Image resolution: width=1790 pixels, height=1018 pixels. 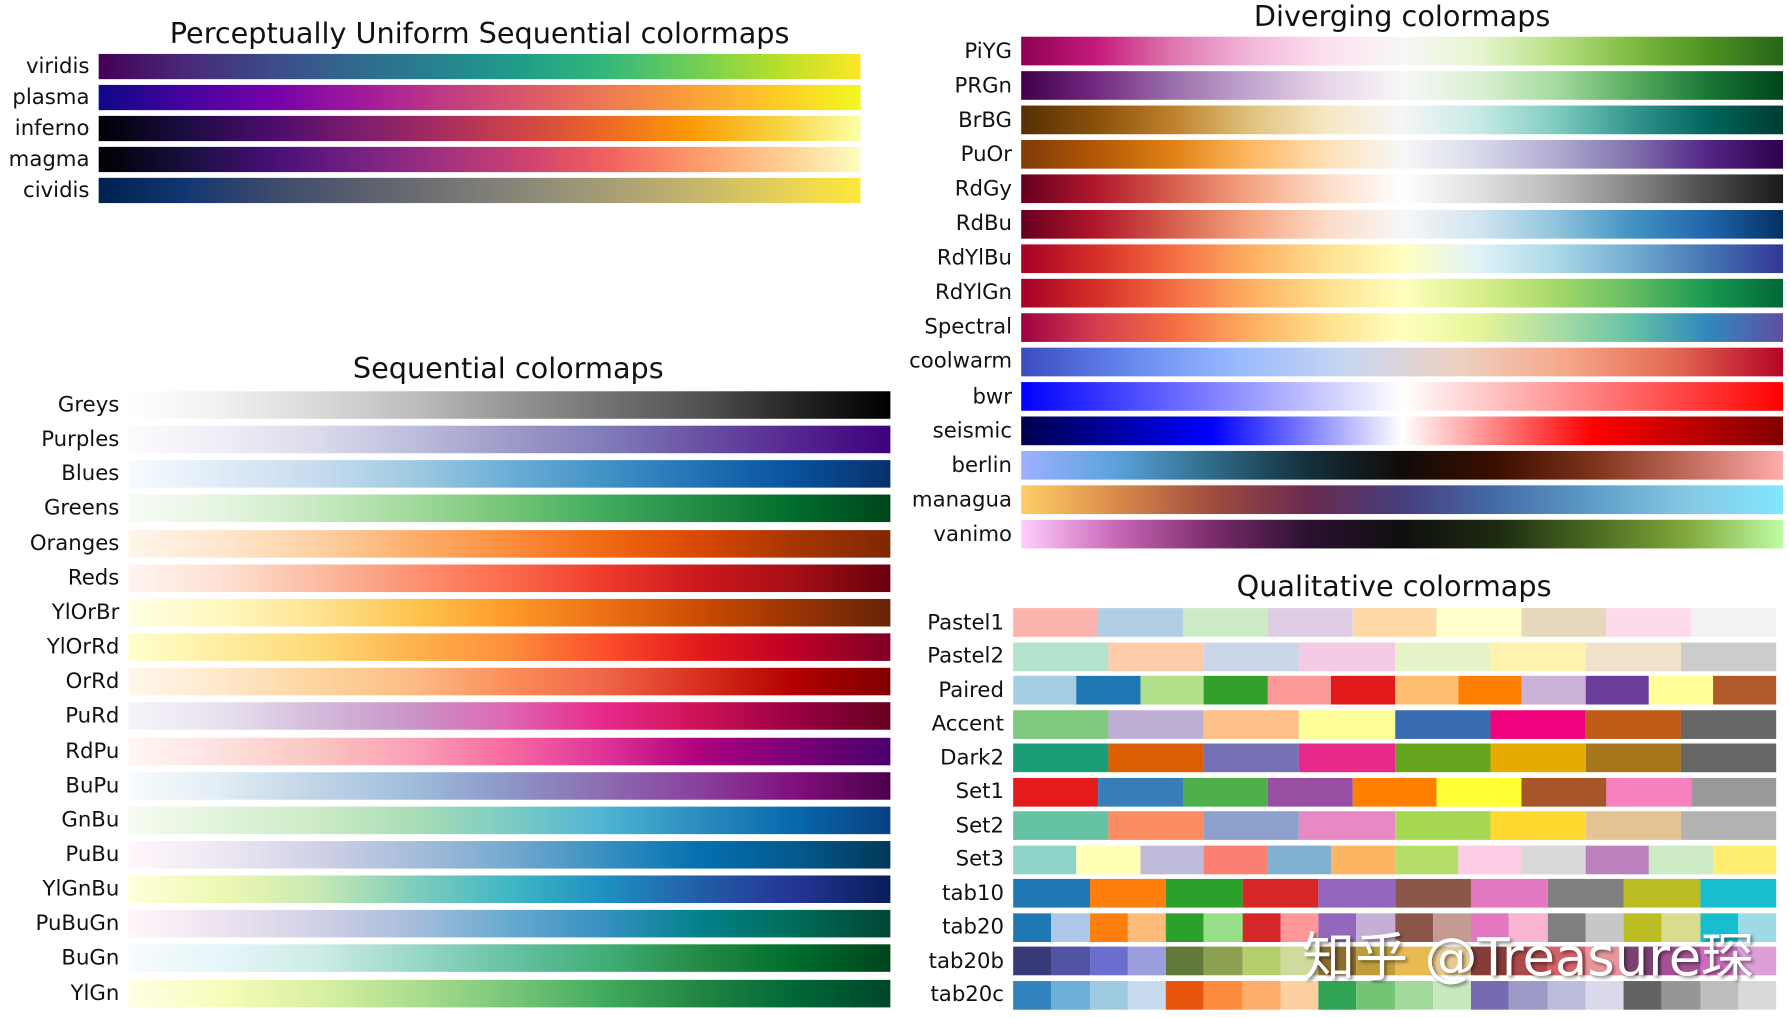 I want to click on colormap-label-pastel1: Pastel1, so click(x=965, y=622).